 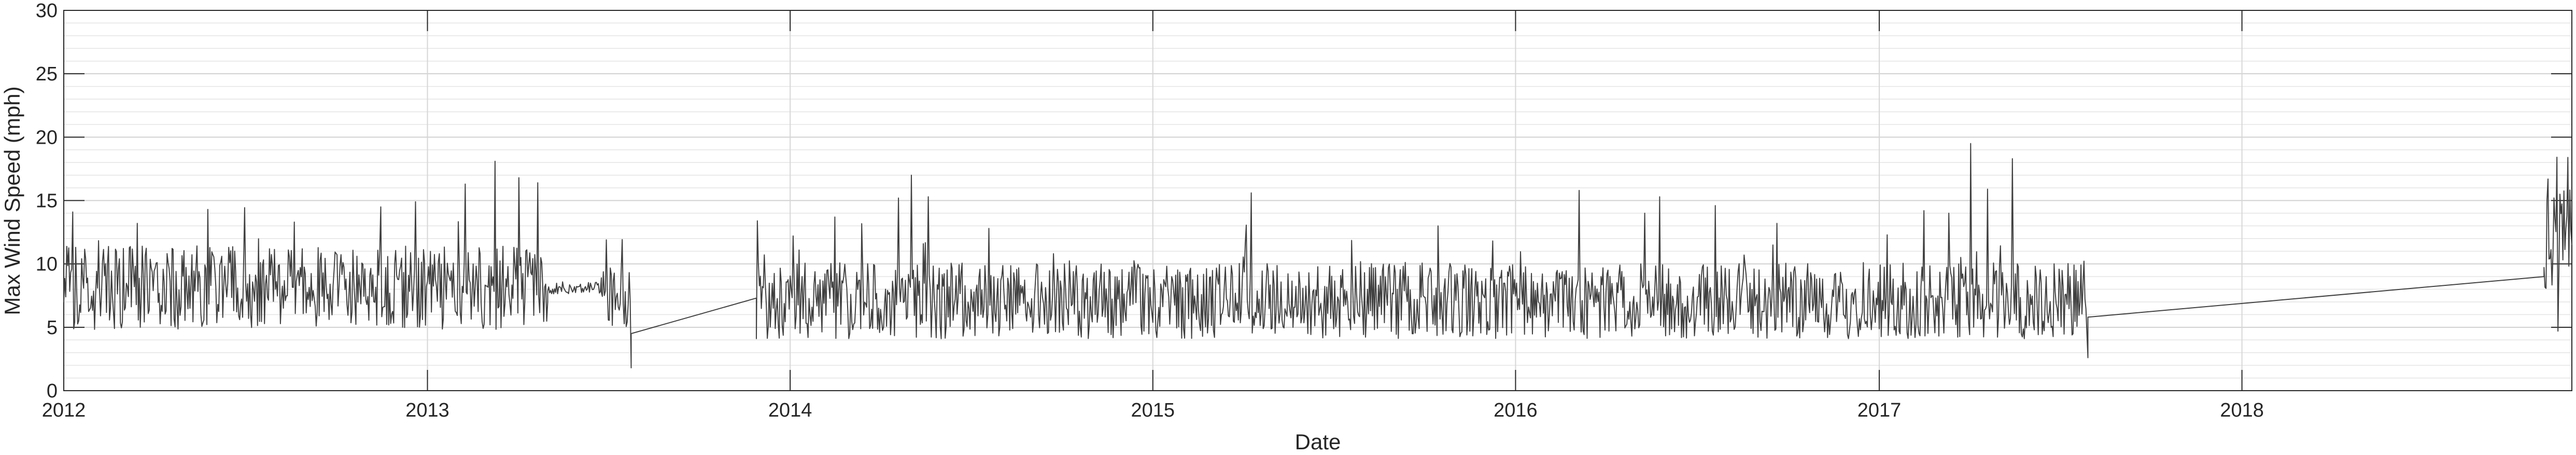 What do you see at coordinates (47, 11) in the screenshot?
I see `y-tick-label: 30` at bounding box center [47, 11].